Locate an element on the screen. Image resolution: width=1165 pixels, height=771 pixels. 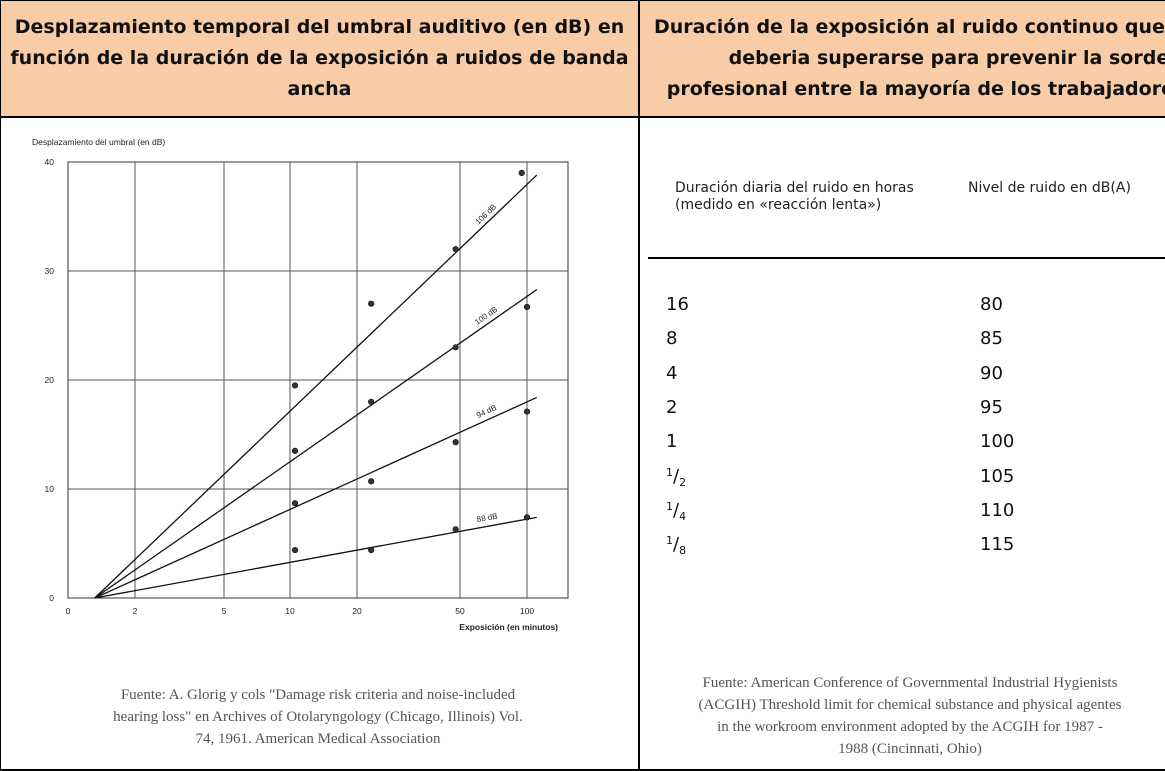
frame-left is located at coordinates (0, 385).